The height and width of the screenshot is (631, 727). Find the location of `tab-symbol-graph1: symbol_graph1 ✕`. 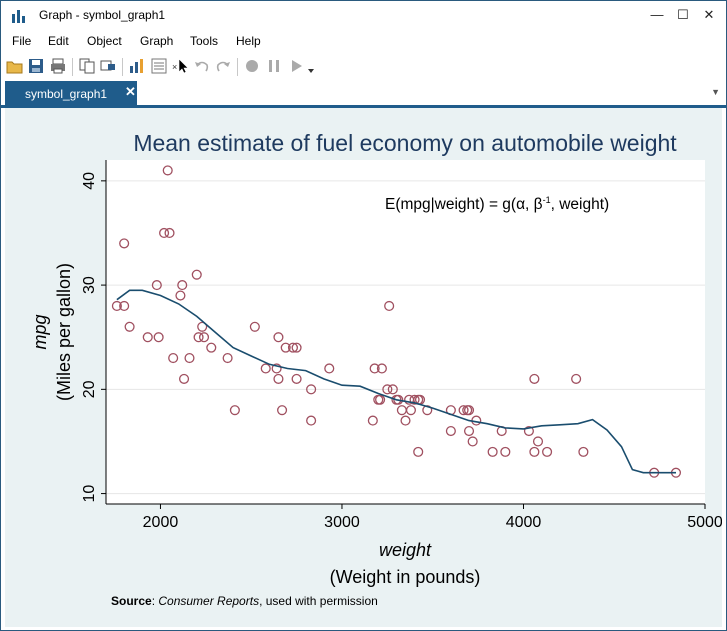

tab-symbol-graph1: symbol_graph1 ✕ is located at coordinates (71, 93).